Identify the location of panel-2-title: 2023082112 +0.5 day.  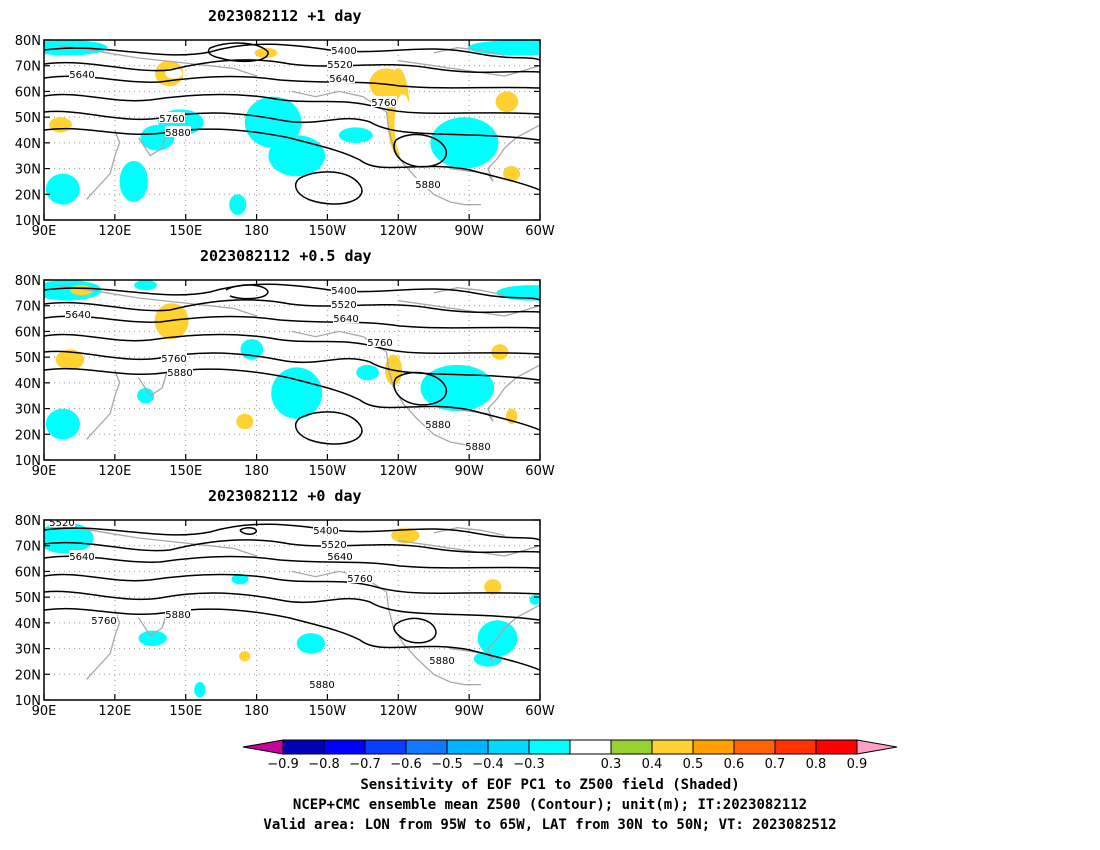
(286, 256).